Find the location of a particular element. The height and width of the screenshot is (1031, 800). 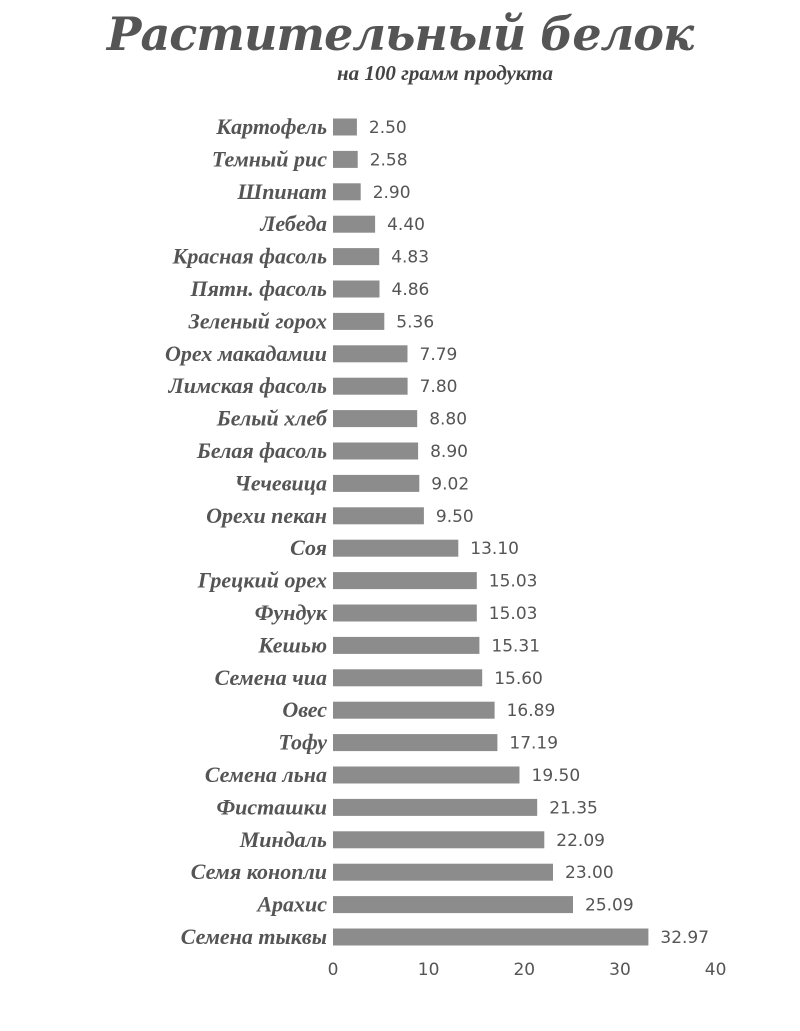

category-label: Семена льна is located at coordinates (266, 774).